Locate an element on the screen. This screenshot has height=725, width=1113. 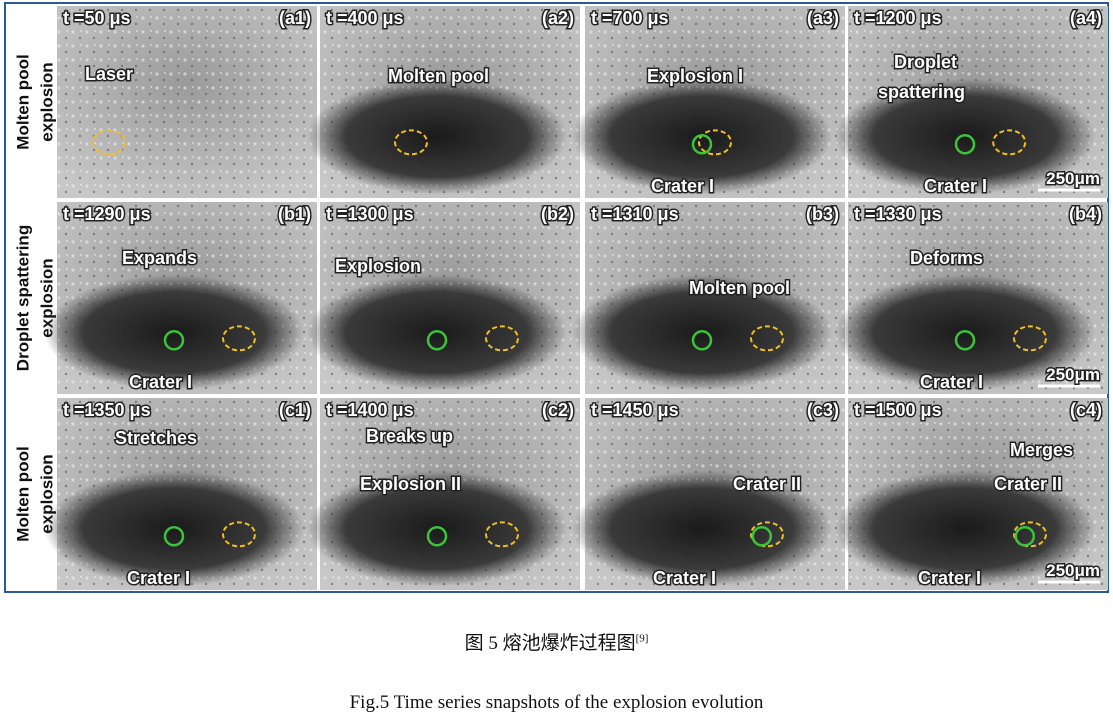
panel-tag: (c2) is located at coordinates (558, 410).